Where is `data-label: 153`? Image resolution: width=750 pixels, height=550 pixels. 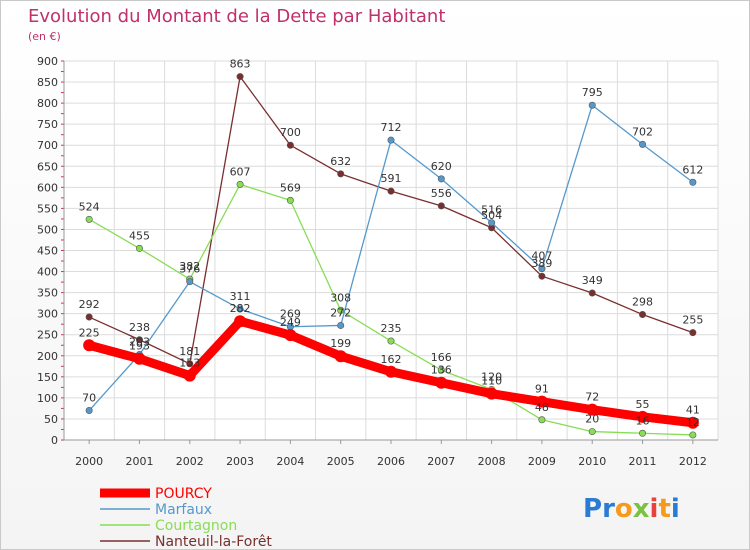 data-label: 153 is located at coordinates (189, 363).